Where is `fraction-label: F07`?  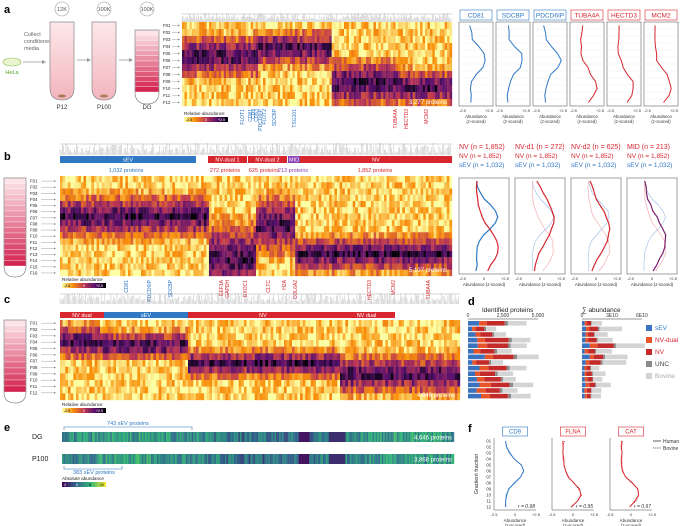 fraction-label: F07 is located at coordinates (167, 67).